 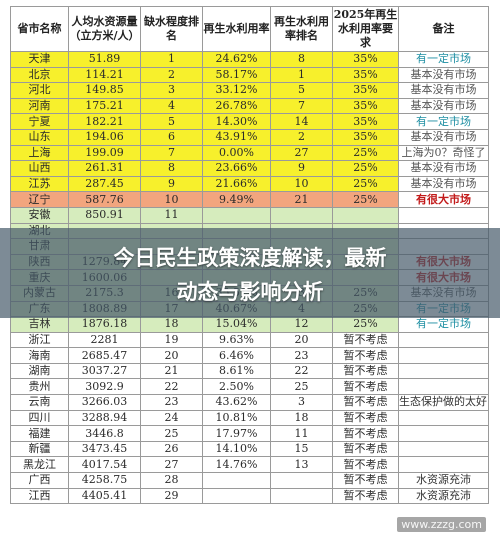 What do you see at coordinates (104, 90) in the screenshot?
I see `water-per-capita-cell: 149.85` at bounding box center [104, 90].